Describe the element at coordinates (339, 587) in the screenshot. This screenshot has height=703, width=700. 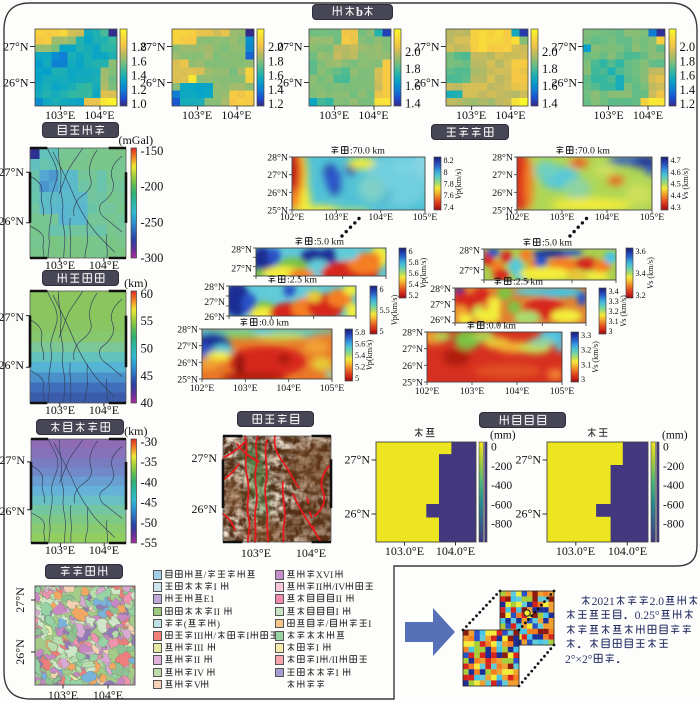
I see `svg-text: /IV` at that location.